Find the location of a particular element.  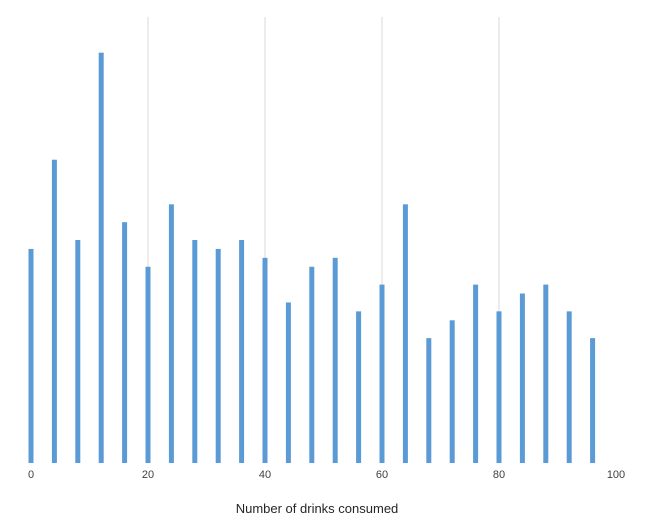

x-tick-label-60: 60 is located at coordinates (382, 475).